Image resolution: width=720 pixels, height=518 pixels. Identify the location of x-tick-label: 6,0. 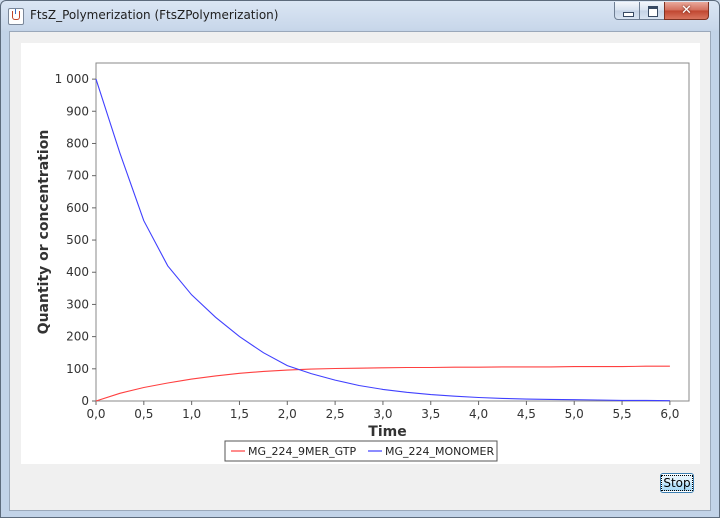
(669, 414).